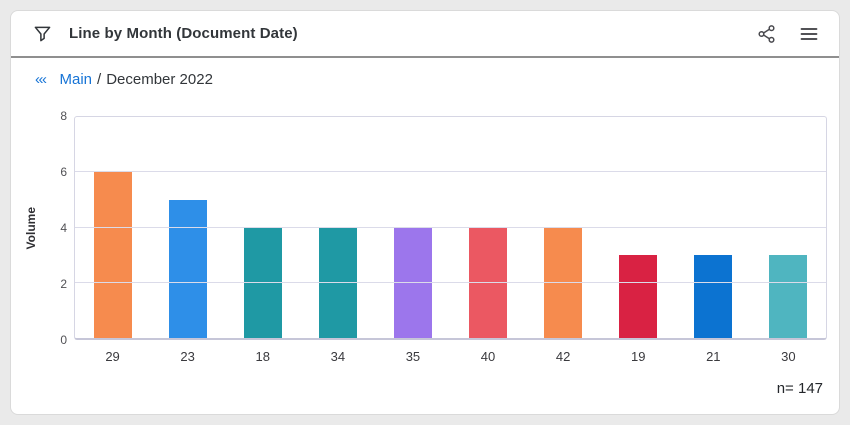 This screenshot has width=850, height=425. Describe the element at coordinates (183, 33) in the screenshot. I see `chart-title: Line by Month (Document Date)` at that location.